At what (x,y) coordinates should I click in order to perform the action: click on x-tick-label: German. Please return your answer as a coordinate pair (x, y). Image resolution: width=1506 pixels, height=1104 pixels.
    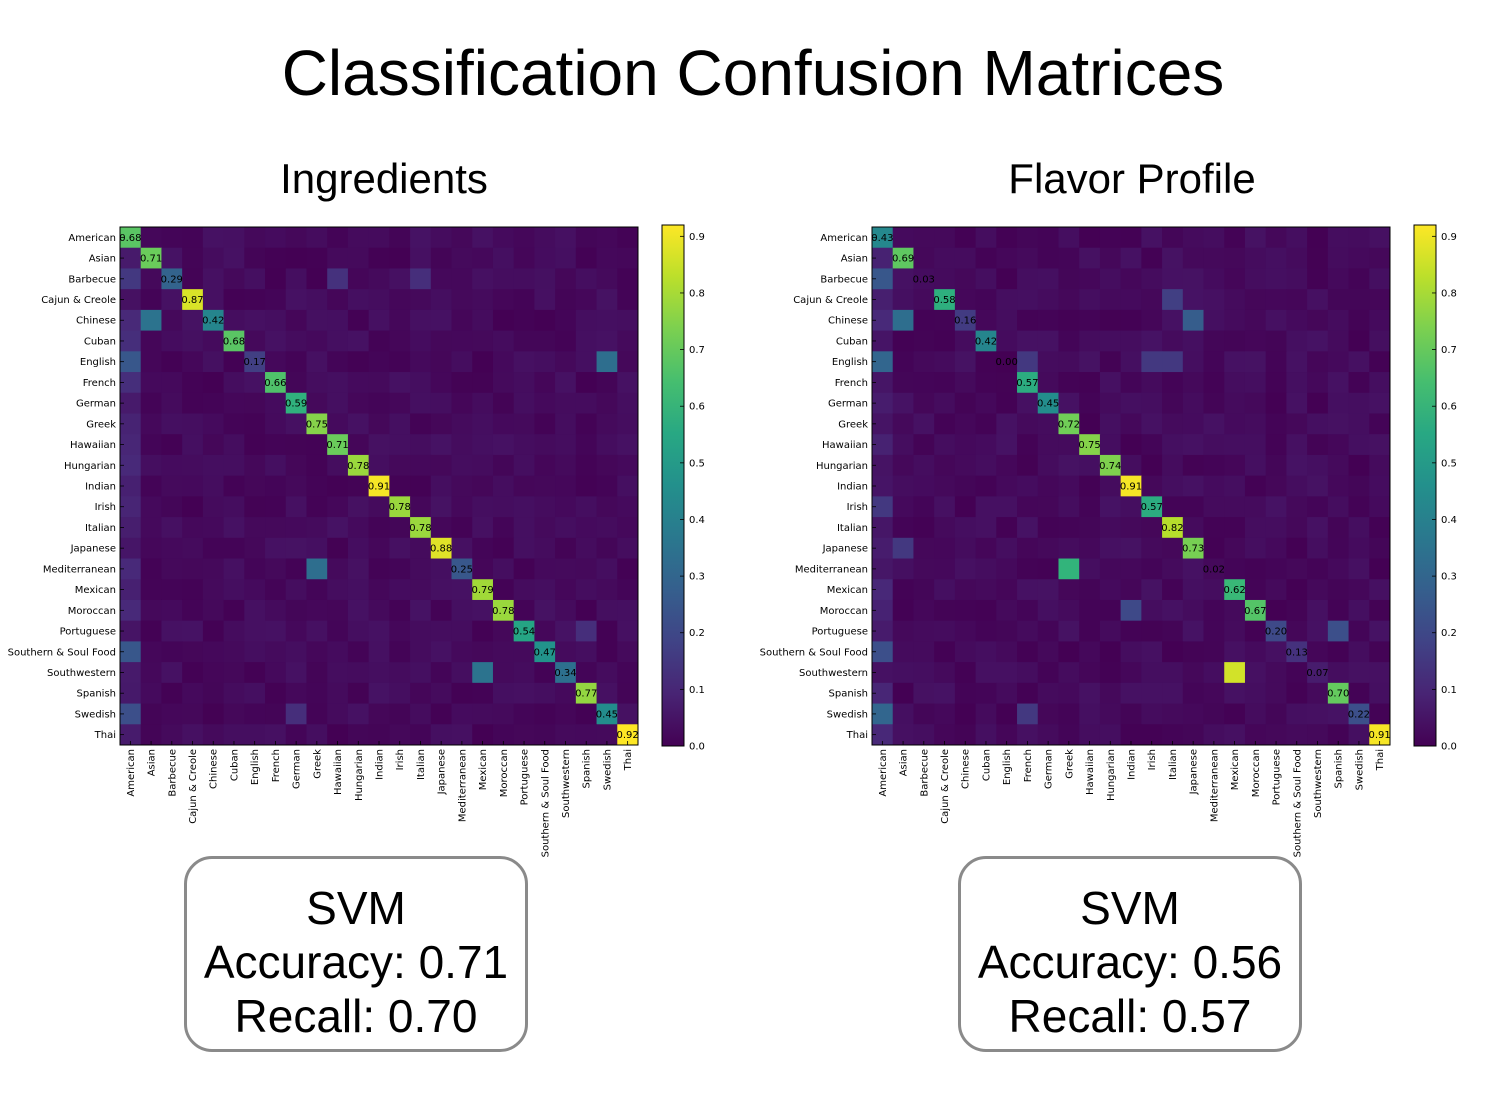
    Looking at the image, I should click on (1049, 769).